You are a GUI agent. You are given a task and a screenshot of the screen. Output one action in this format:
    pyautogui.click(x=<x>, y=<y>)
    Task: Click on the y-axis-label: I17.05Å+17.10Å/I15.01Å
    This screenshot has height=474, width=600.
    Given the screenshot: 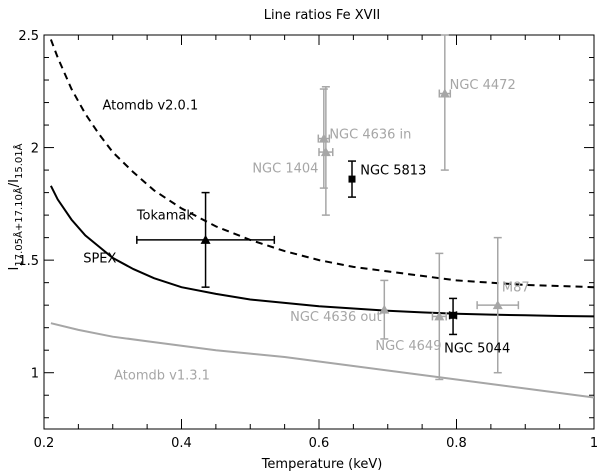 What is the action you would take?
    pyautogui.click(x=16, y=206)
    